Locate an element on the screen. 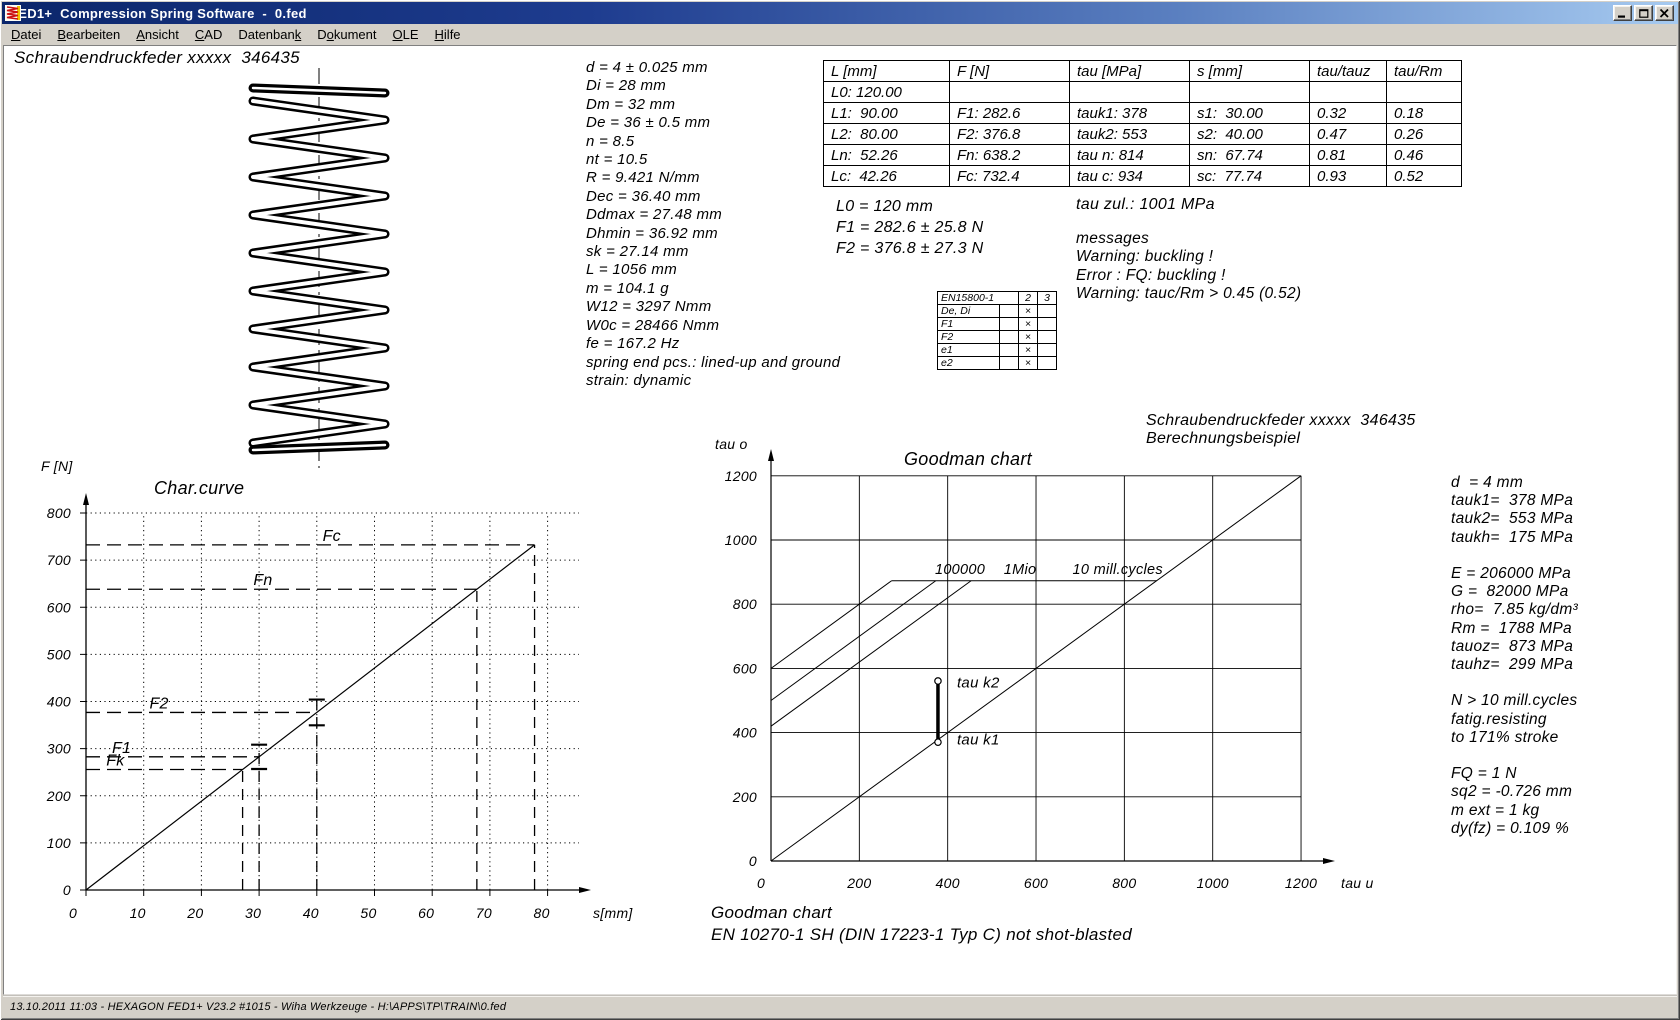 This screenshot has height=1020, width=1680. parameter-line: fe = 167.2 Hz is located at coordinates (633, 344).